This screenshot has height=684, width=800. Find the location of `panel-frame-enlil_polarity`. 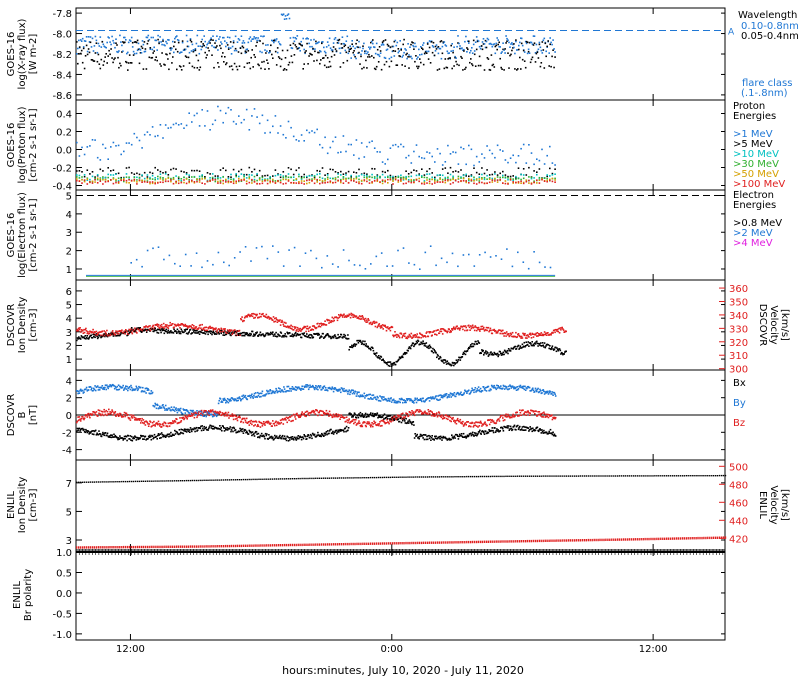

panel-frame-enlil_polarity is located at coordinates (400, 595).